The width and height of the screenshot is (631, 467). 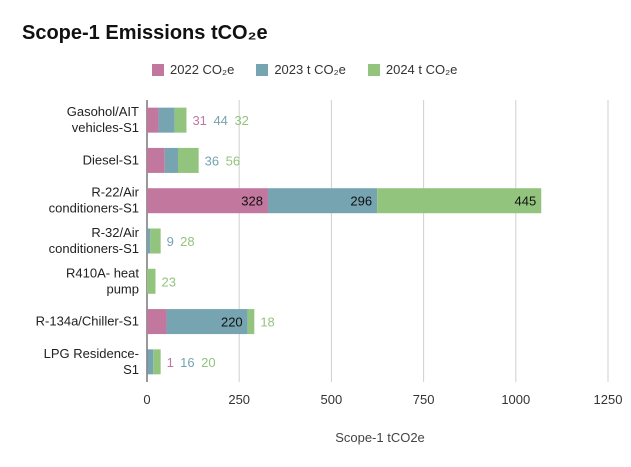 I want to click on data-label: 53, so click(x=157, y=322).